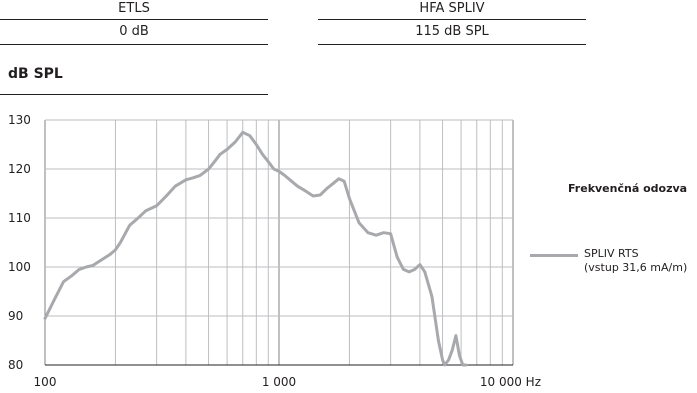 The image size is (697, 393). What do you see at coordinates (628, 188) in the screenshot?
I see `legend-title: Frekvenčná odozva` at bounding box center [628, 188].